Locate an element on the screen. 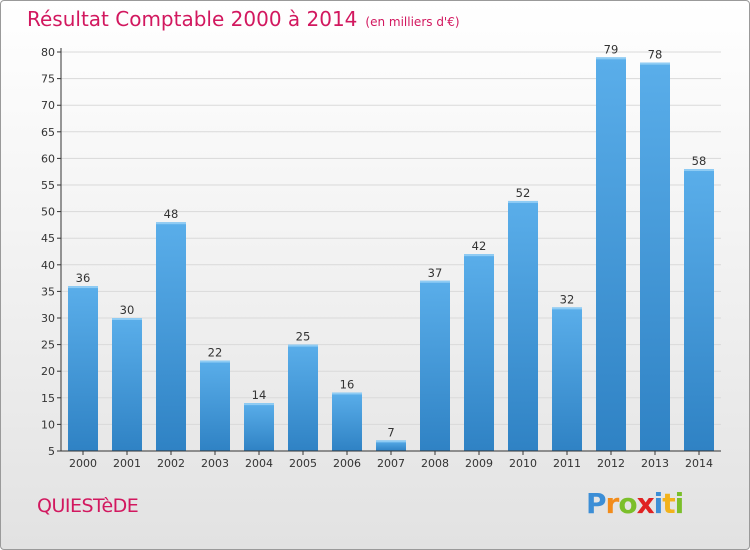  data-label: 52 is located at coordinates (523, 193).